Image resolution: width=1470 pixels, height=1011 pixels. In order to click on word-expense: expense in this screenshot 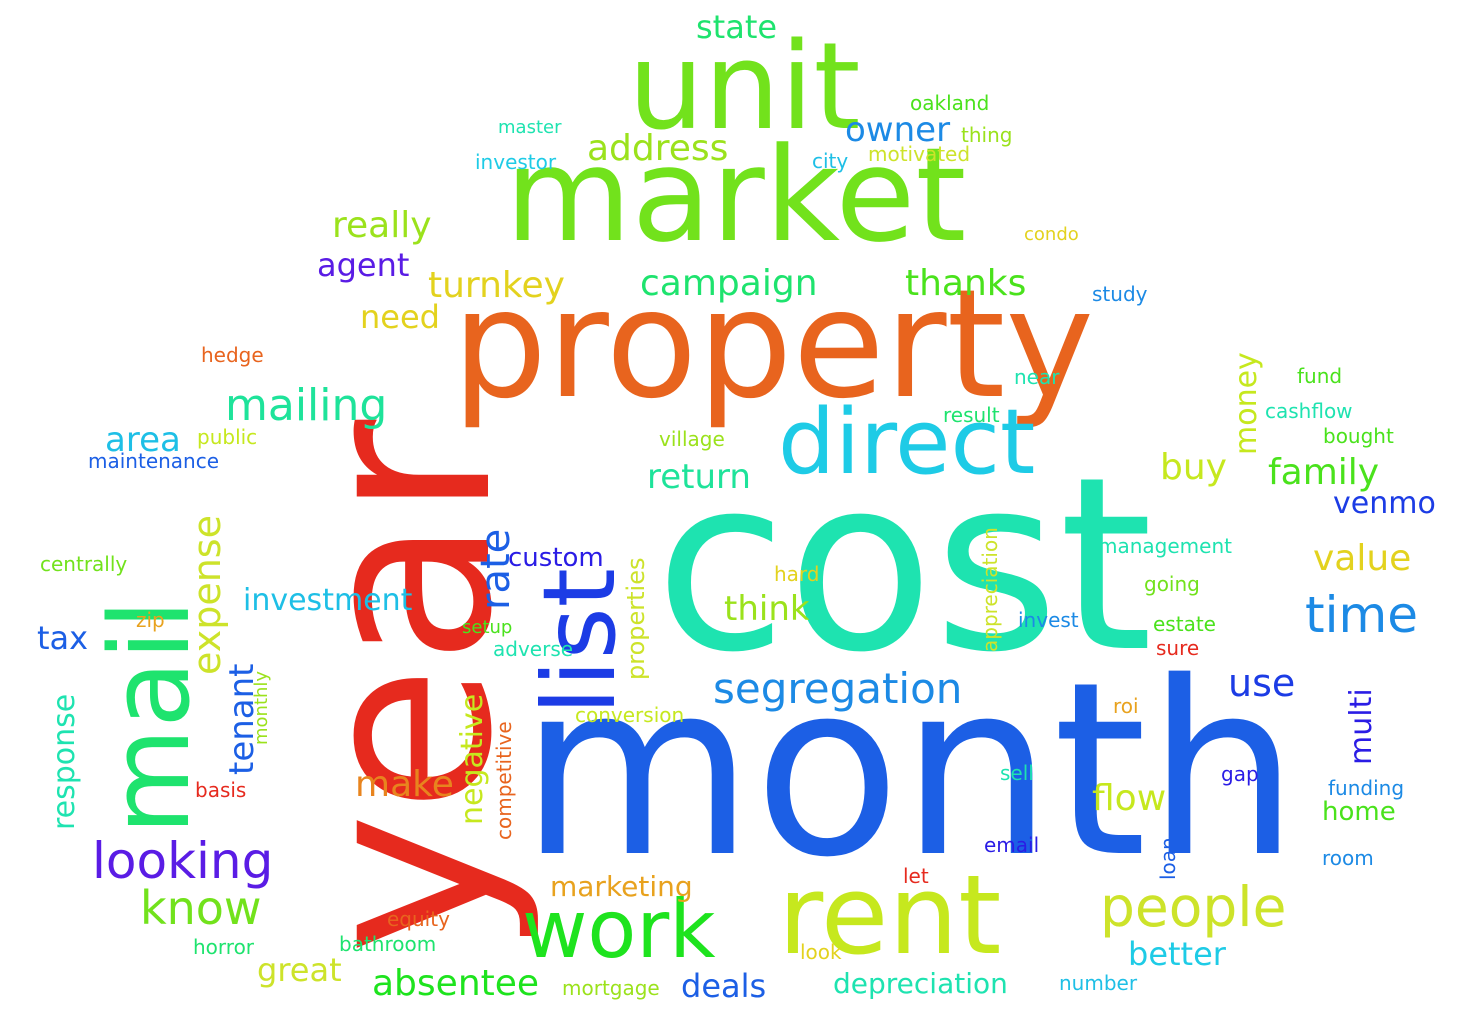, I will do `click(207, 595)`.